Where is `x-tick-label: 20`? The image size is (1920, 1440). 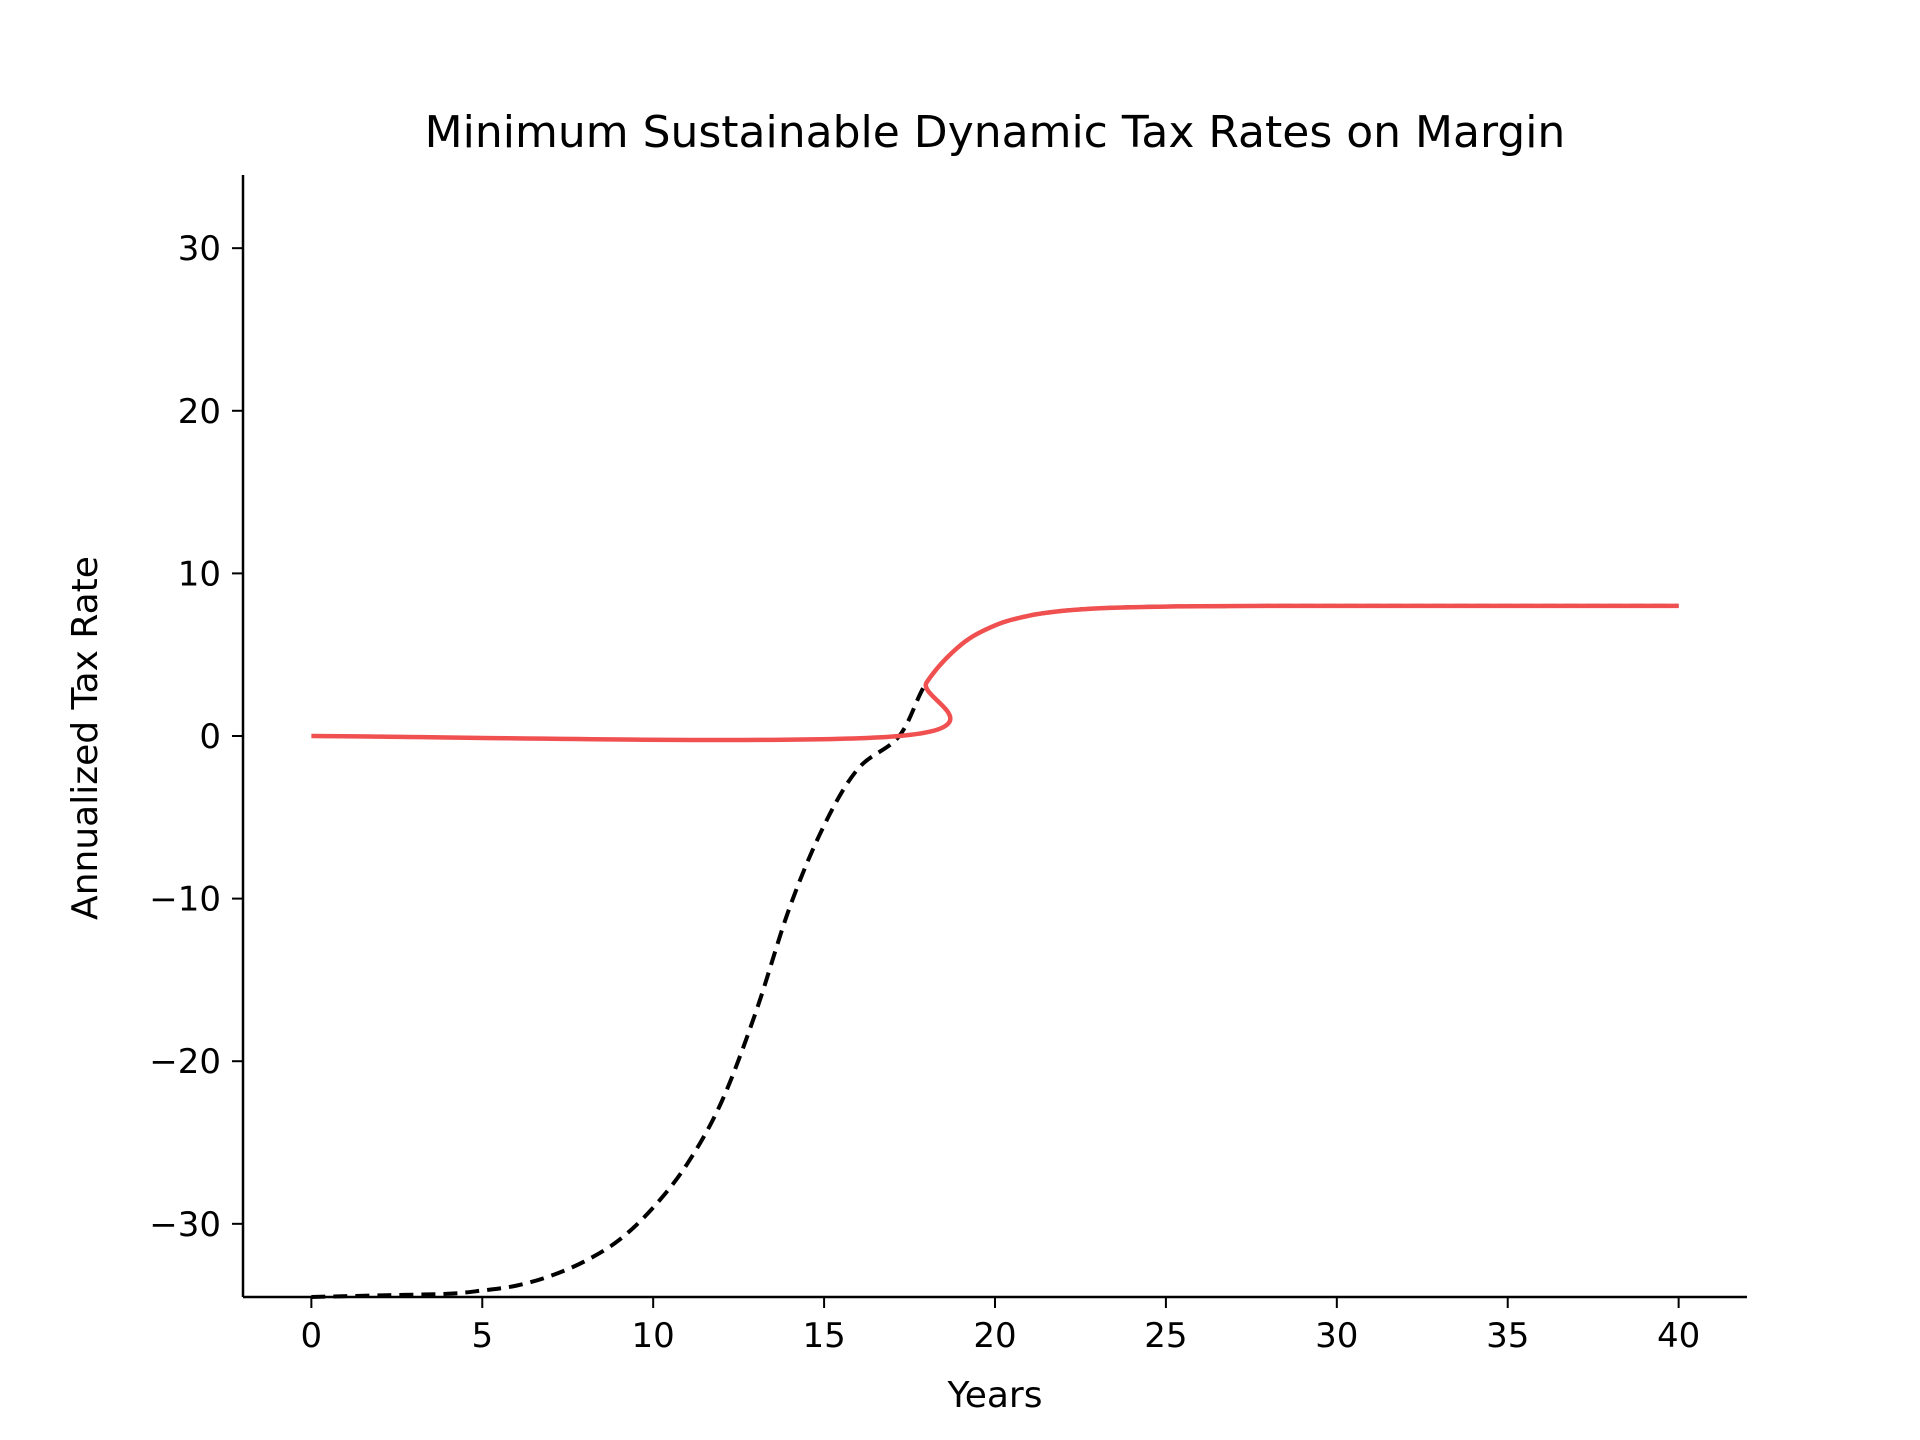 x-tick-label: 20 is located at coordinates (994, 1336).